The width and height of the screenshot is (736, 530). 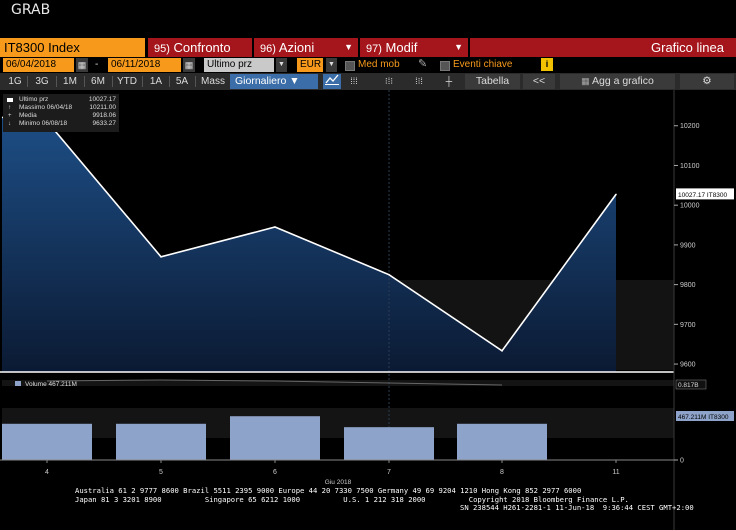 What do you see at coordinates (15, 81) in the screenshot?
I see `period-1d-button: 1G` at bounding box center [15, 81].